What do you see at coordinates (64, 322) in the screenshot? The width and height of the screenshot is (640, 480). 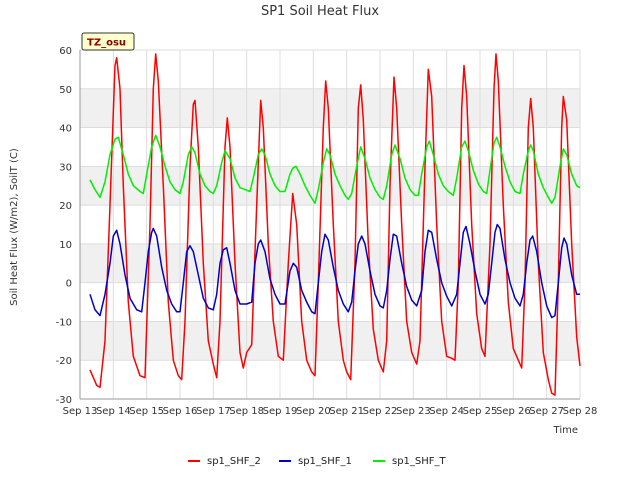 I see `y-tick-label: -10` at bounding box center [64, 322].